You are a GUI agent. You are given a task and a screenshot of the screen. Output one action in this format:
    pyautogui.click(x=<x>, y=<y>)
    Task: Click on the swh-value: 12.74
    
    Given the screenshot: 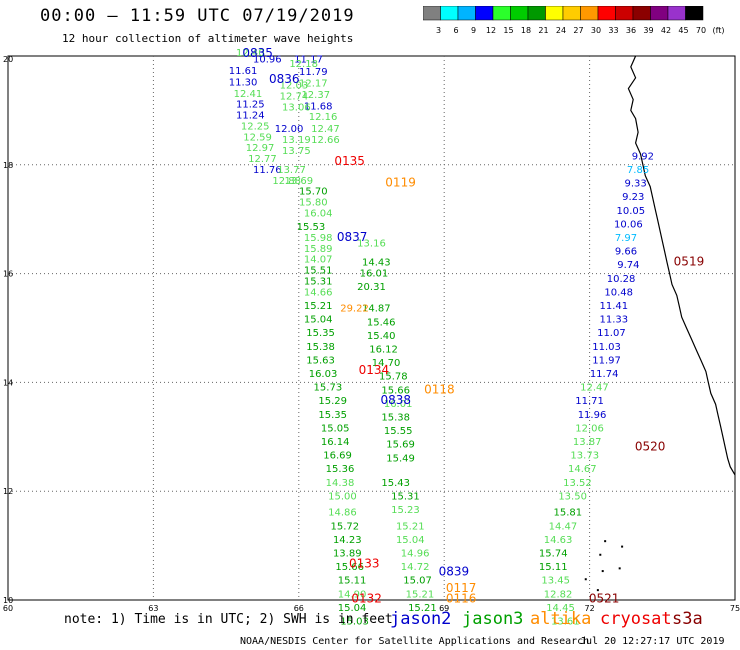 What is the action you would take?
    pyautogui.click(x=294, y=97)
    